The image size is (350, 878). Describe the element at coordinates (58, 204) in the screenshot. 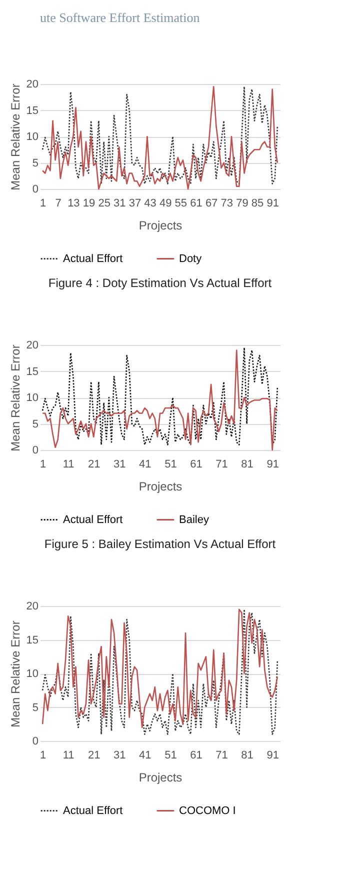

I see `x-tick-label: 7` at that location.